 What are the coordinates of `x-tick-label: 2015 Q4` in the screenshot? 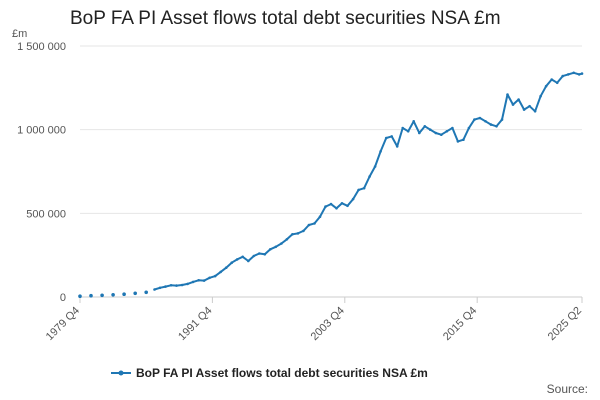 It's located at (460, 324).